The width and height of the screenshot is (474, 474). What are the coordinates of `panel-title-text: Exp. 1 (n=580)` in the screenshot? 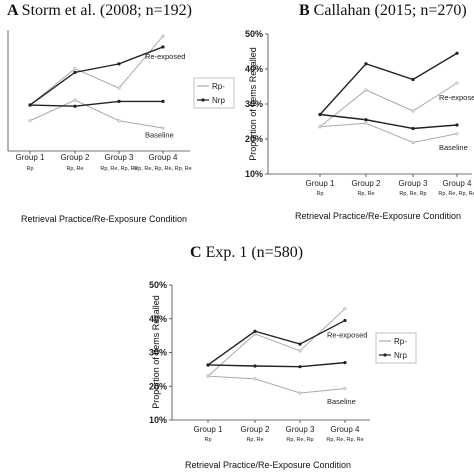 It's located at (254, 252).